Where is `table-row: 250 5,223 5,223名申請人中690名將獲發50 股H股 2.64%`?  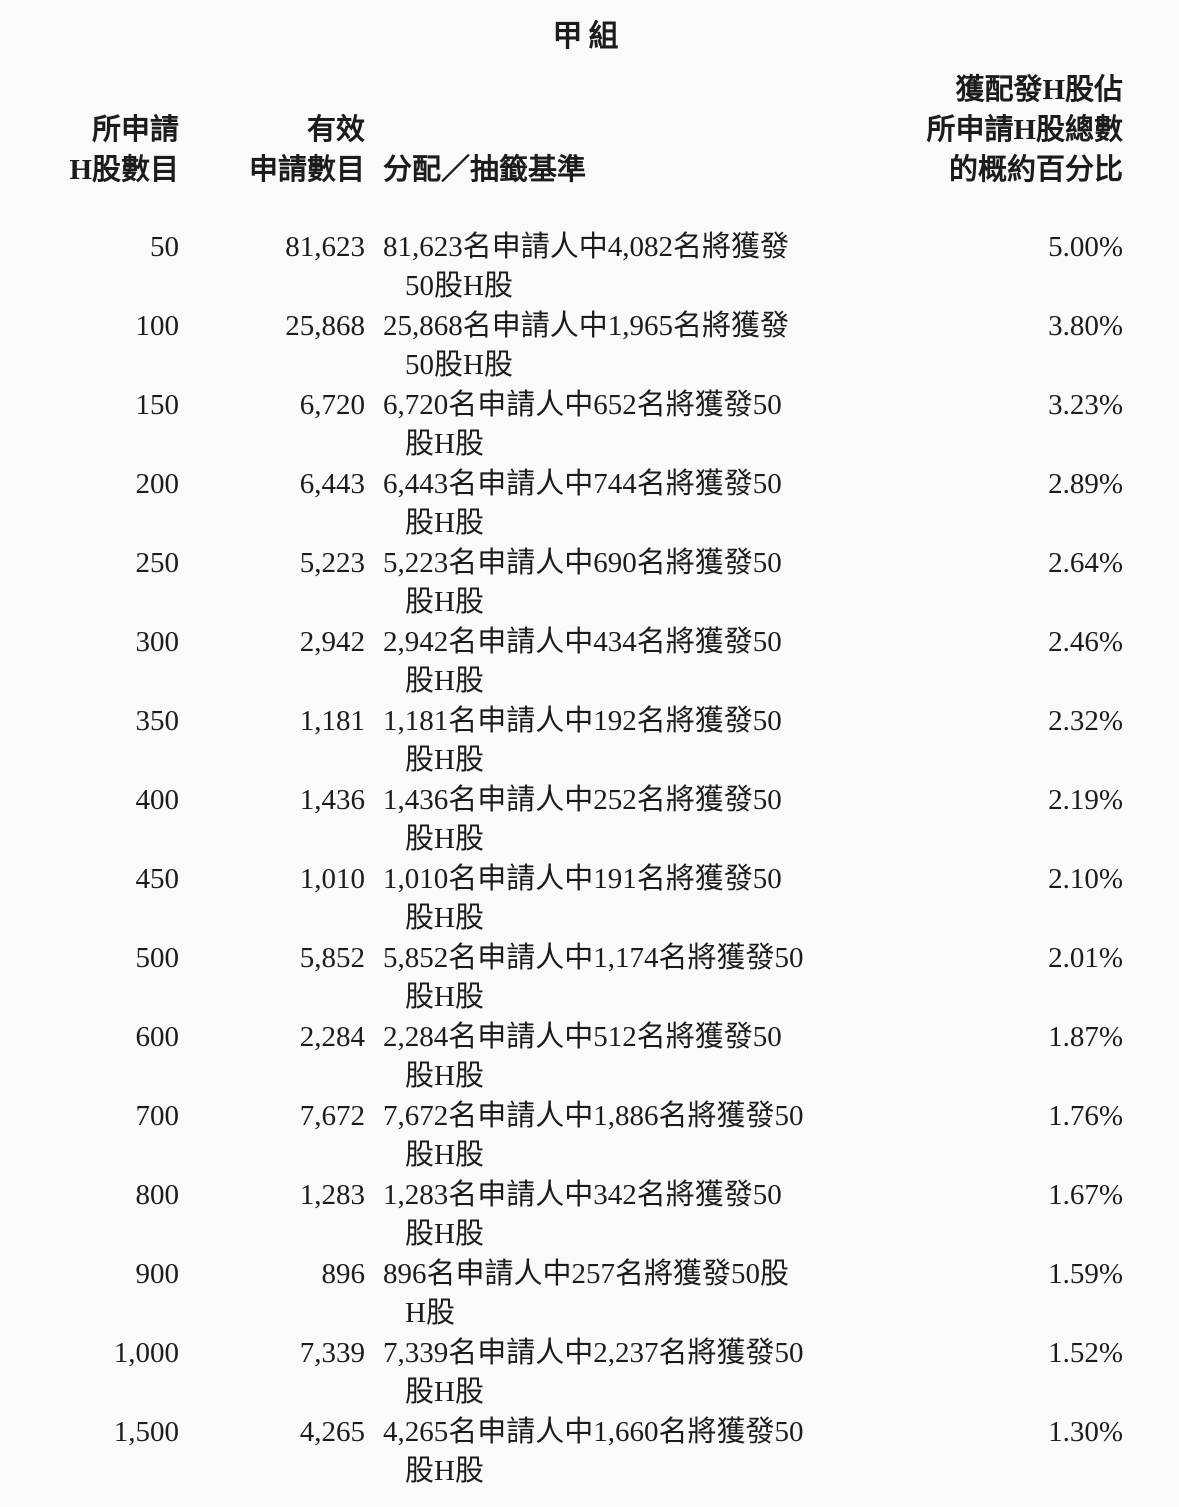 table-row: 250 5,223 5,223名申請人中690名將獲發50 股H股 2.64% is located at coordinates (589, 583).